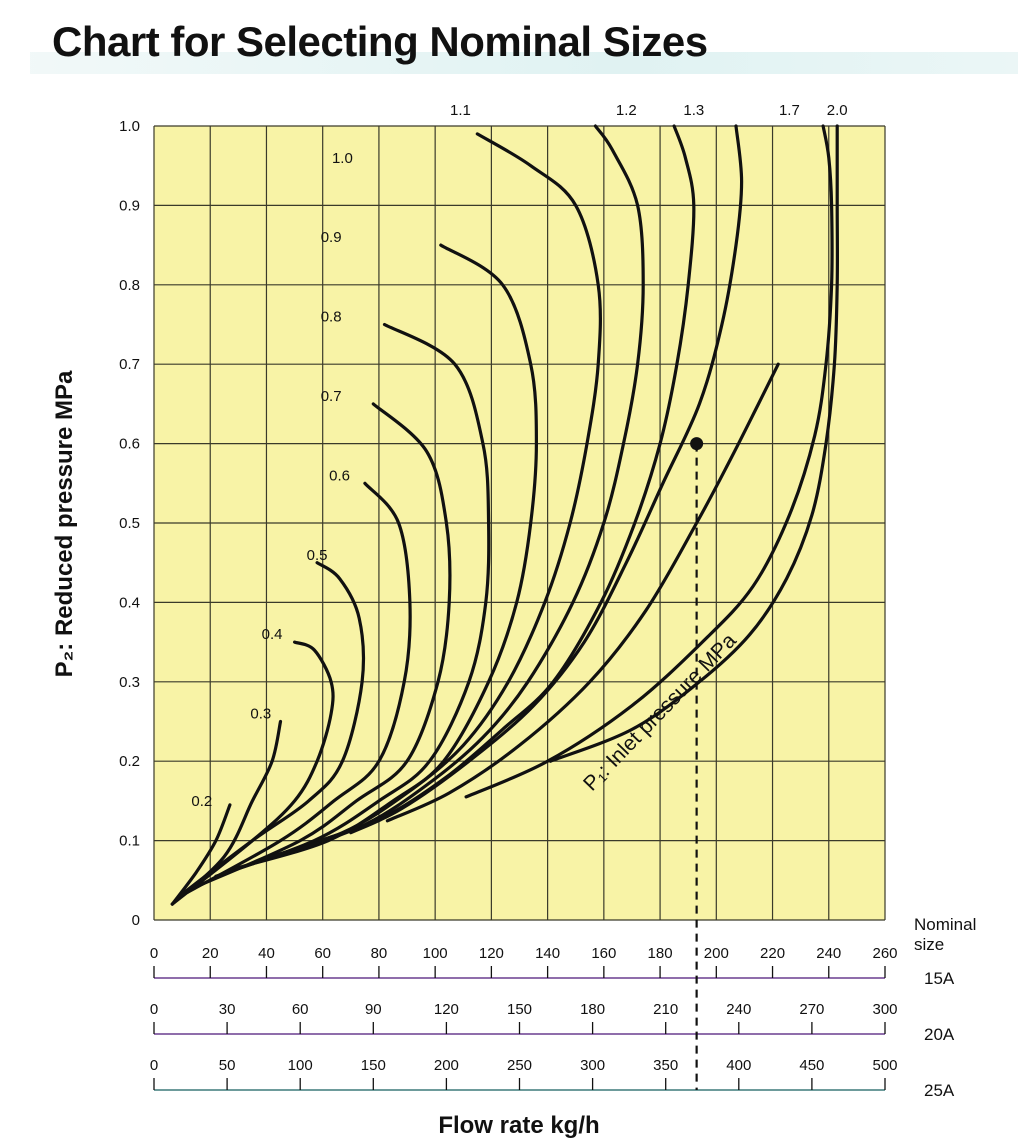 The image size is (1018, 1143). Describe the element at coordinates (697, 444) in the screenshot. I see `reading-point-marker` at that location.